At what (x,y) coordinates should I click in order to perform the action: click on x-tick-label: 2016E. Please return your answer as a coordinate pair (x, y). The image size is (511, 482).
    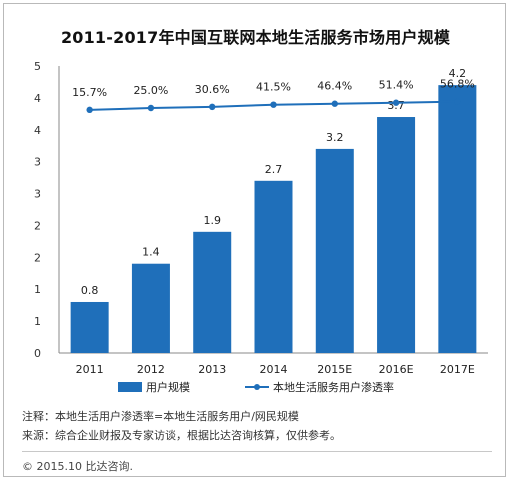
    Looking at the image, I should click on (396, 369).